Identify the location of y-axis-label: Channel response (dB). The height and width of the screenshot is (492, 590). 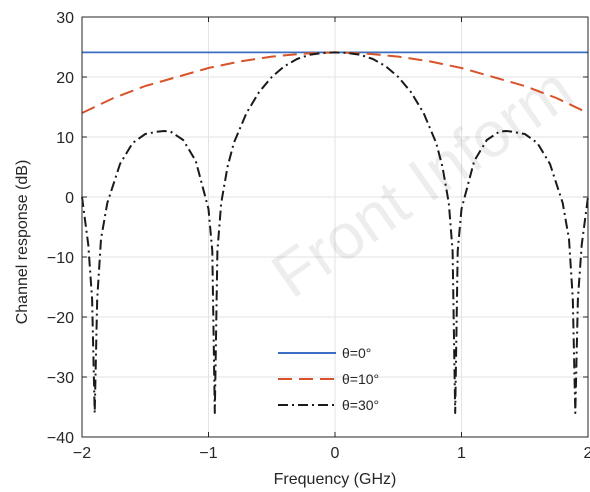
(22, 242).